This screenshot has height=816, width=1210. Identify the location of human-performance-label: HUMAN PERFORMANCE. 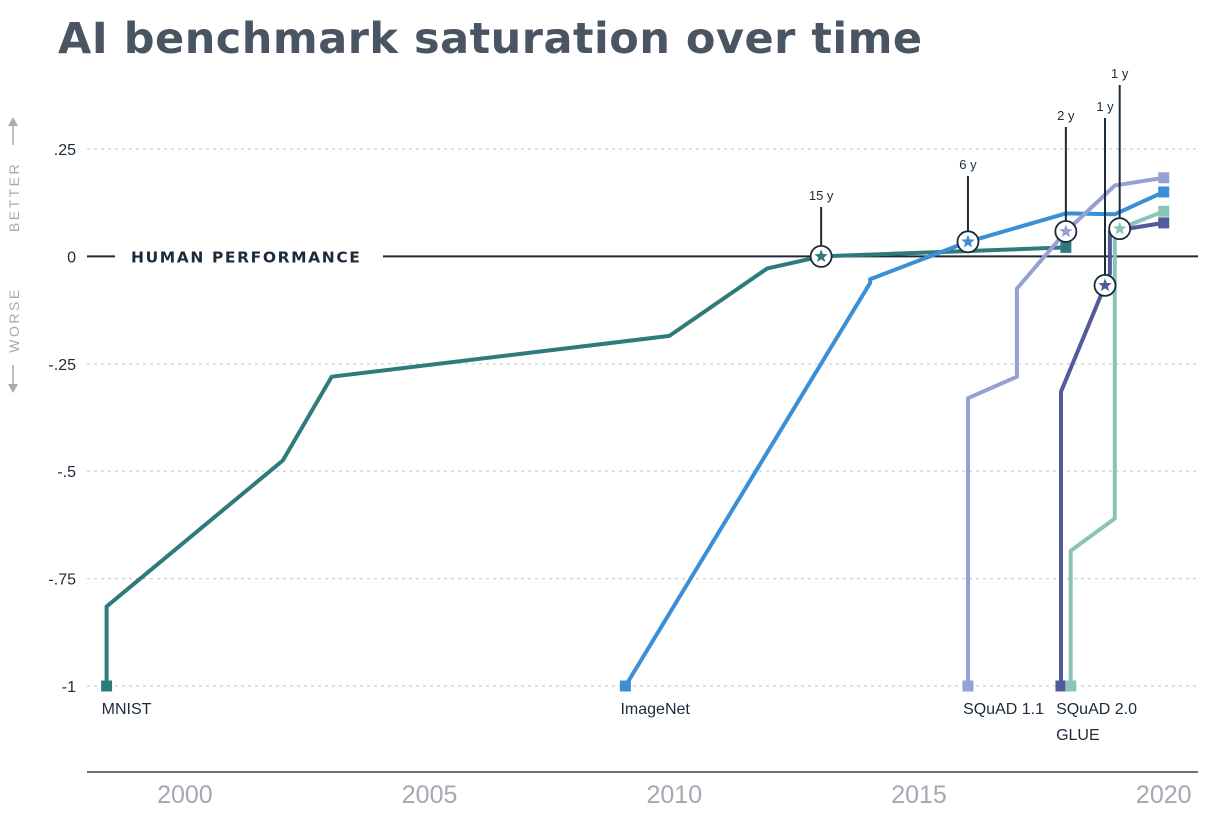
(246, 257).